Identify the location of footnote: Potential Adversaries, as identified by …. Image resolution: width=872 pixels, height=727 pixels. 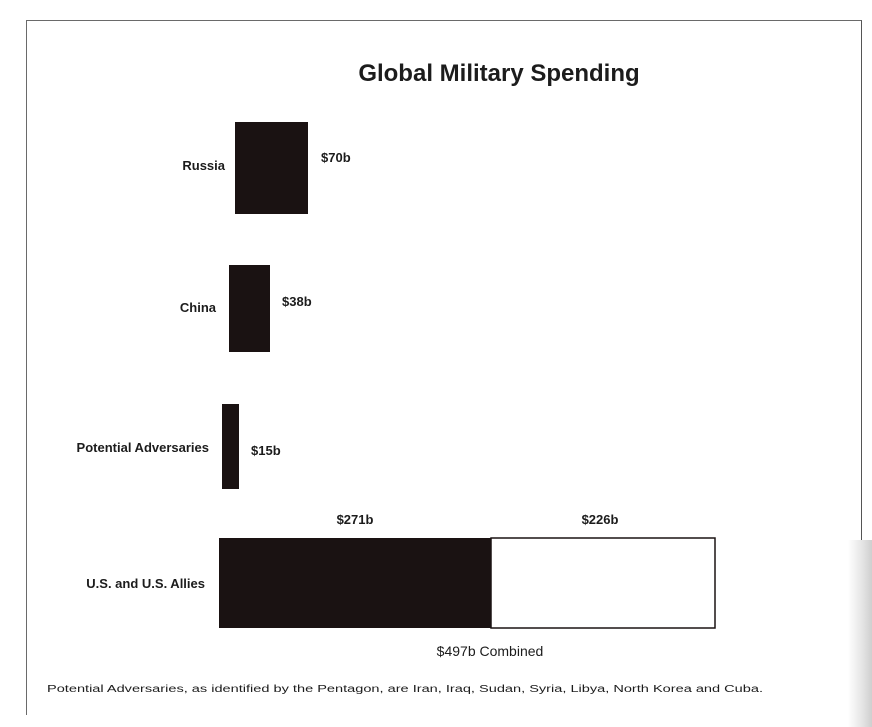
(405, 689).